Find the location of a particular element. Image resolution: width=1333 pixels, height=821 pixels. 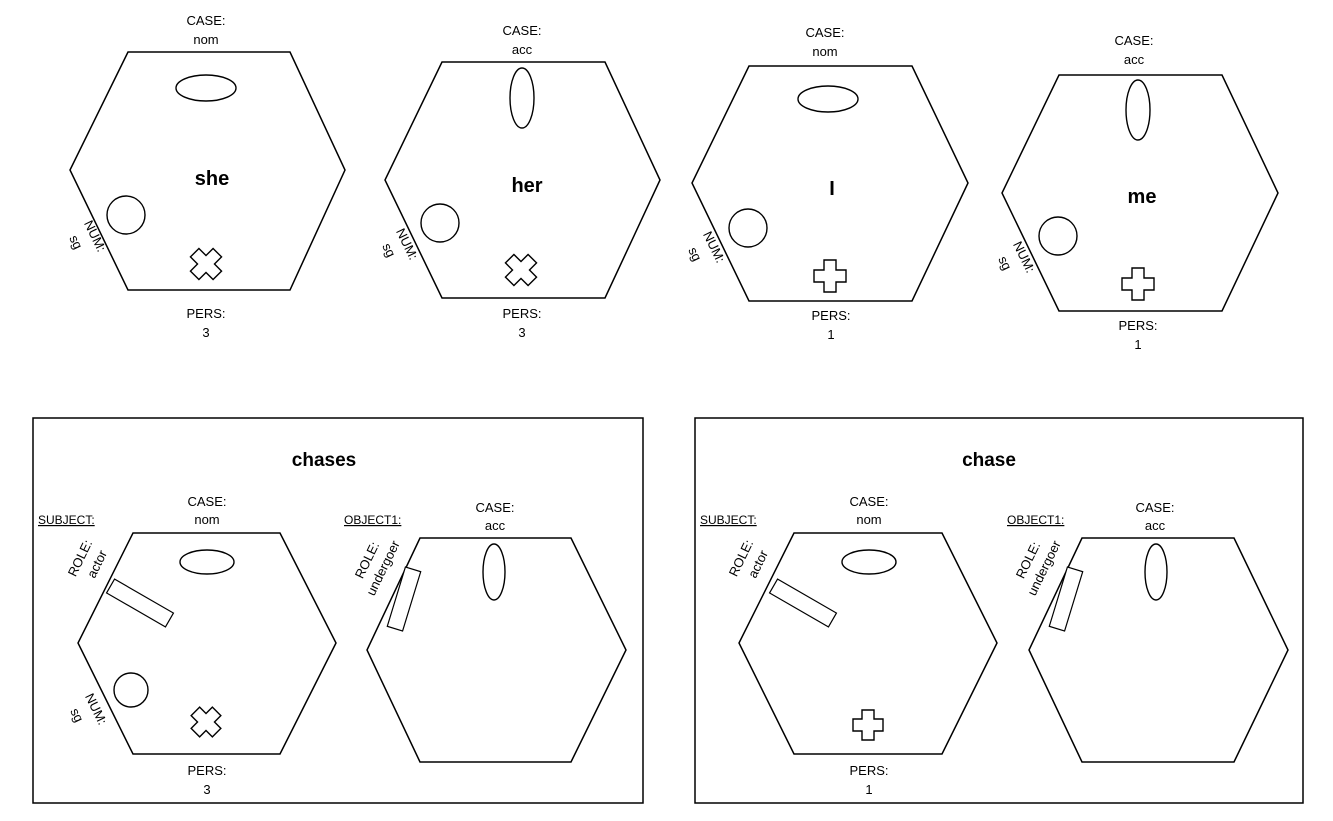

word-label: me is located at coordinates (1142, 197).